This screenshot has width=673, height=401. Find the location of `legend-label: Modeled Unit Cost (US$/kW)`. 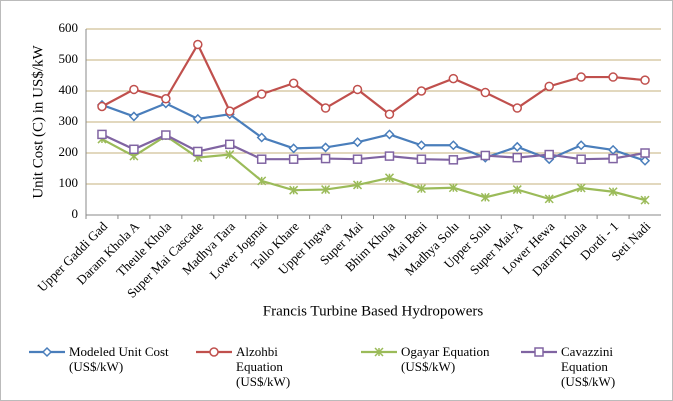

legend-label: Modeled Unit Cost (US$/kW) is located at coordinates (119, 359).